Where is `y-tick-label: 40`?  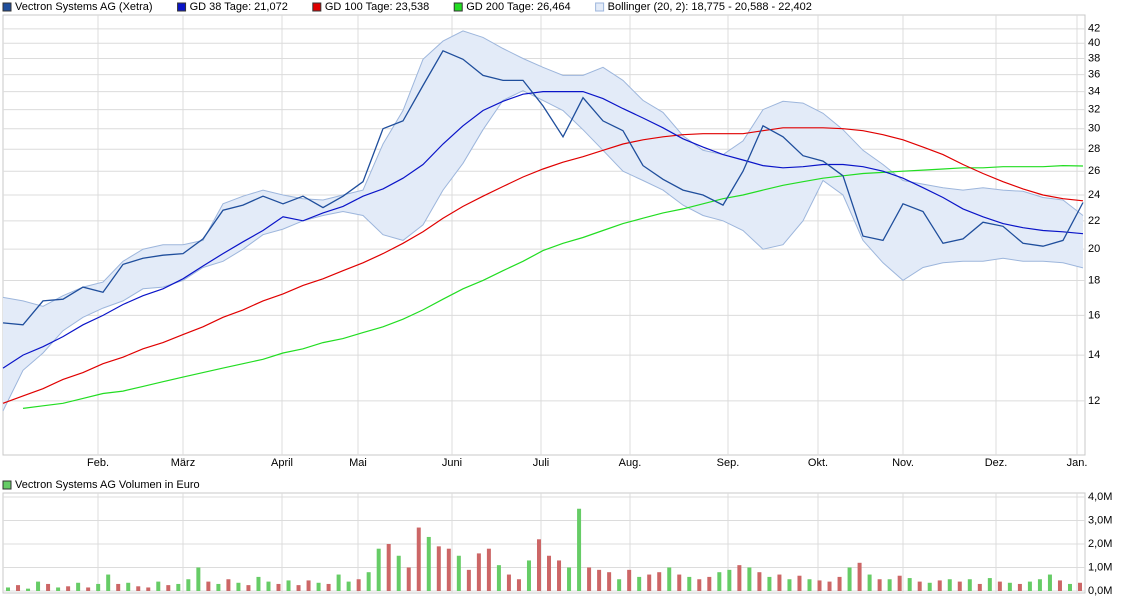 y-tick-label: 40 is located at coordinates (1094, 43).